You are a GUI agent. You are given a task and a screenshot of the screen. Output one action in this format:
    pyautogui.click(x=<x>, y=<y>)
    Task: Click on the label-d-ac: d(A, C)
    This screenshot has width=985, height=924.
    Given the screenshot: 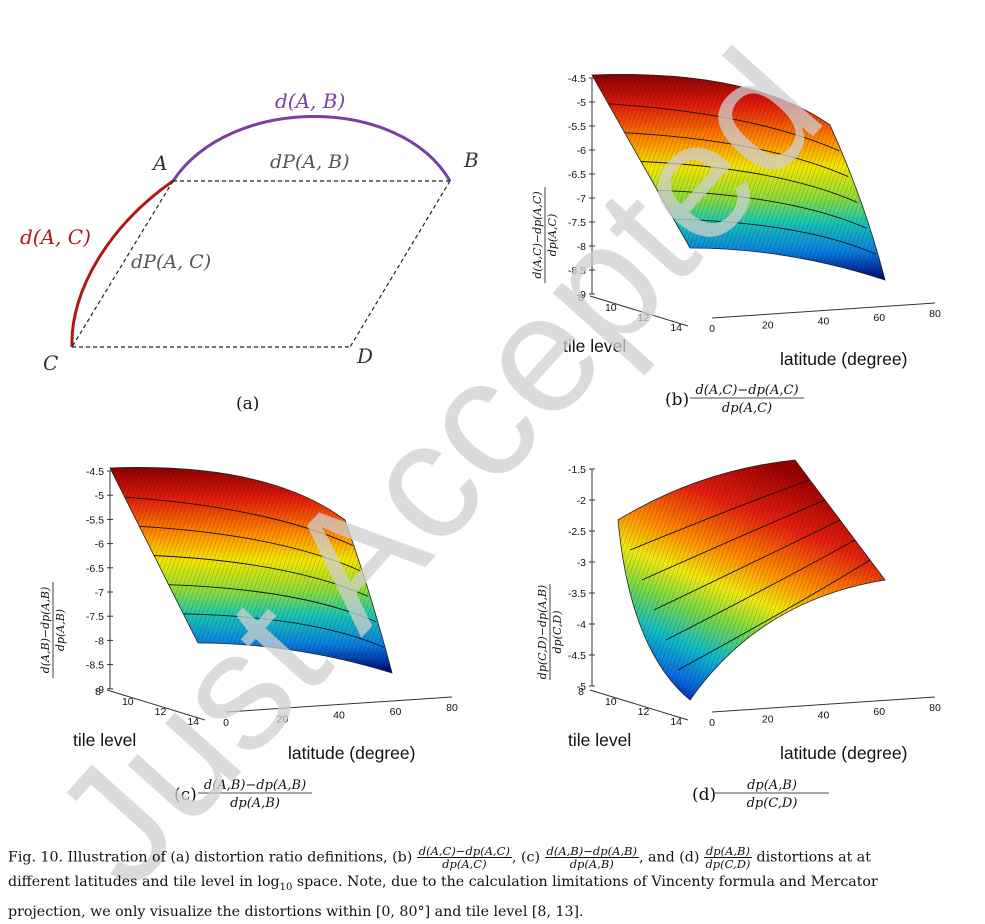 What is the action you would take?
    pyautogui.click(x=55, y=237)
    